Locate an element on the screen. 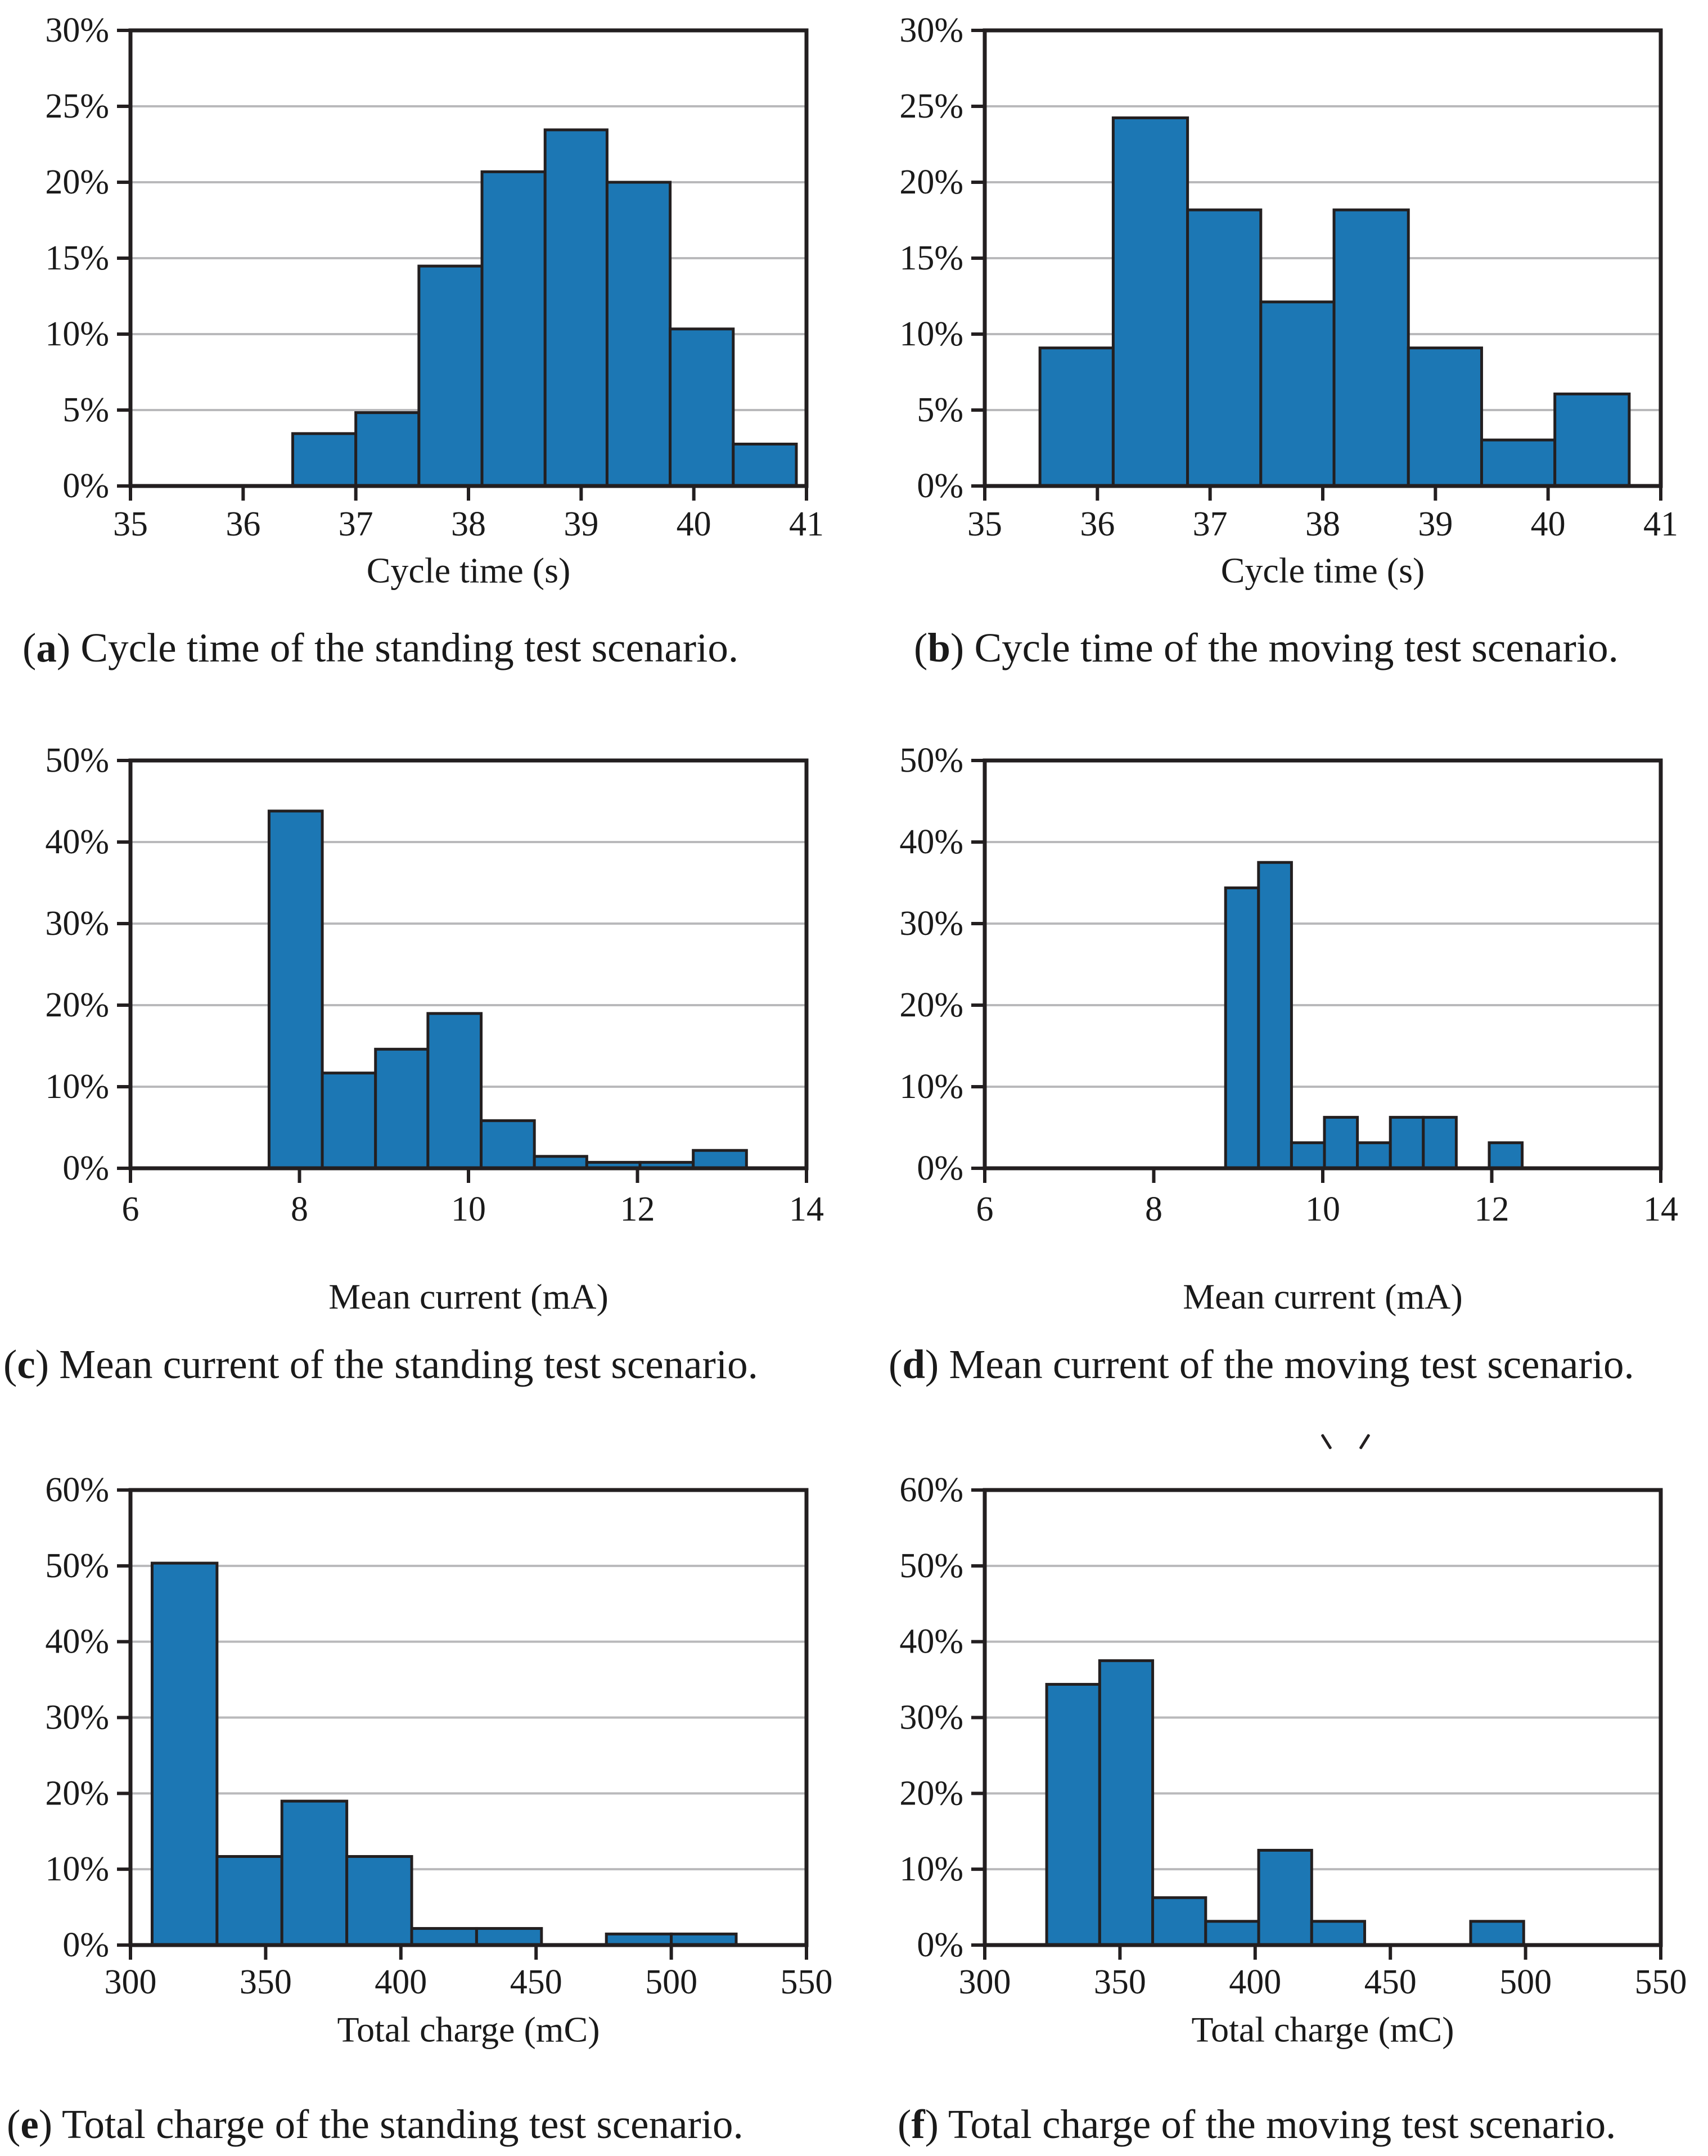  x-tick-label: 41 is located at coordinates (806, 524).